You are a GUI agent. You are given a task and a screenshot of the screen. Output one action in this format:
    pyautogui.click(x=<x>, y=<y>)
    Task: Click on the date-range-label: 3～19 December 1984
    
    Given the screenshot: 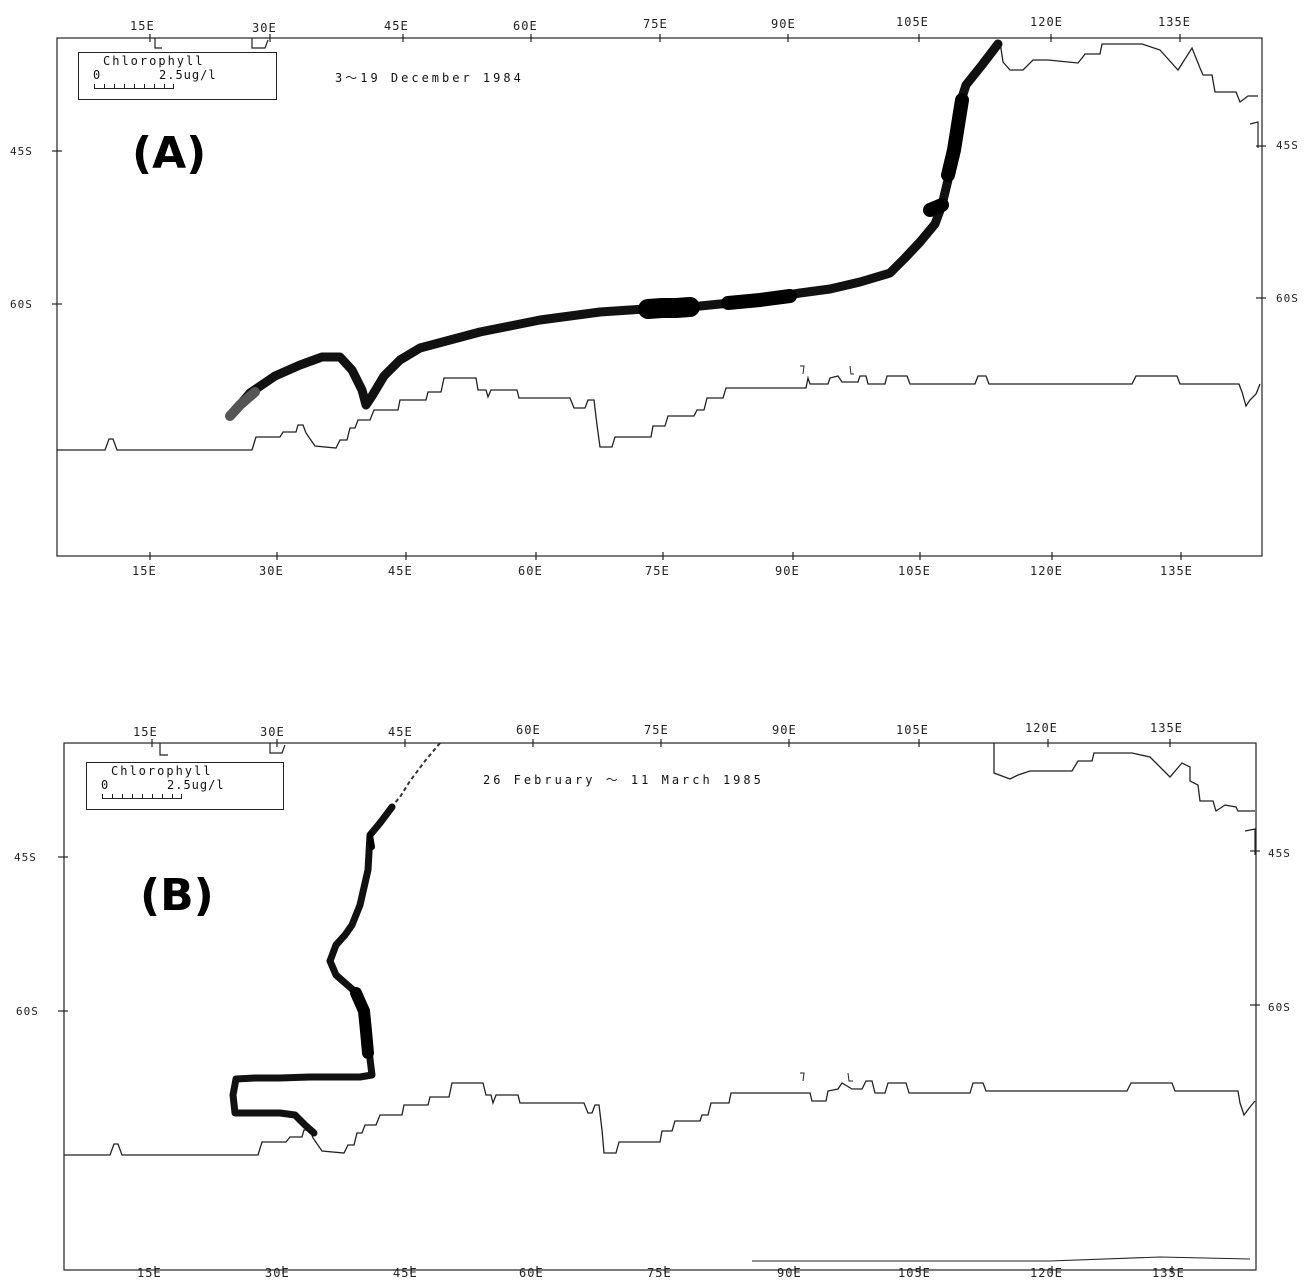 What is the action you would take?
    pyautogui.click(x=429, y=78)
    